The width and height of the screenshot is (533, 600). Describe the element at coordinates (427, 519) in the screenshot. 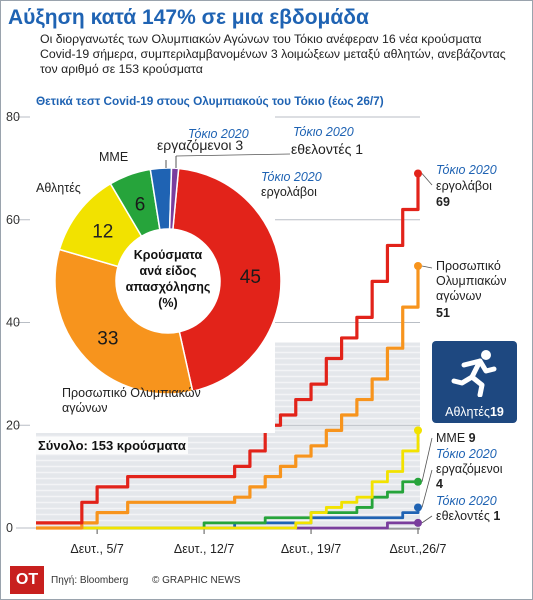

I see `connector-volunteers` at that location.